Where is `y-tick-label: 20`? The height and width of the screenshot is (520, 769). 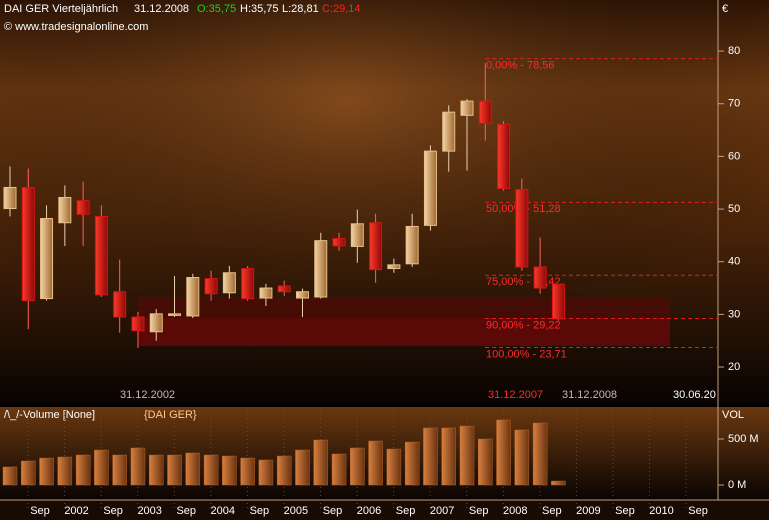
y-tick-label: 20 is located at coordinates (734, 367).